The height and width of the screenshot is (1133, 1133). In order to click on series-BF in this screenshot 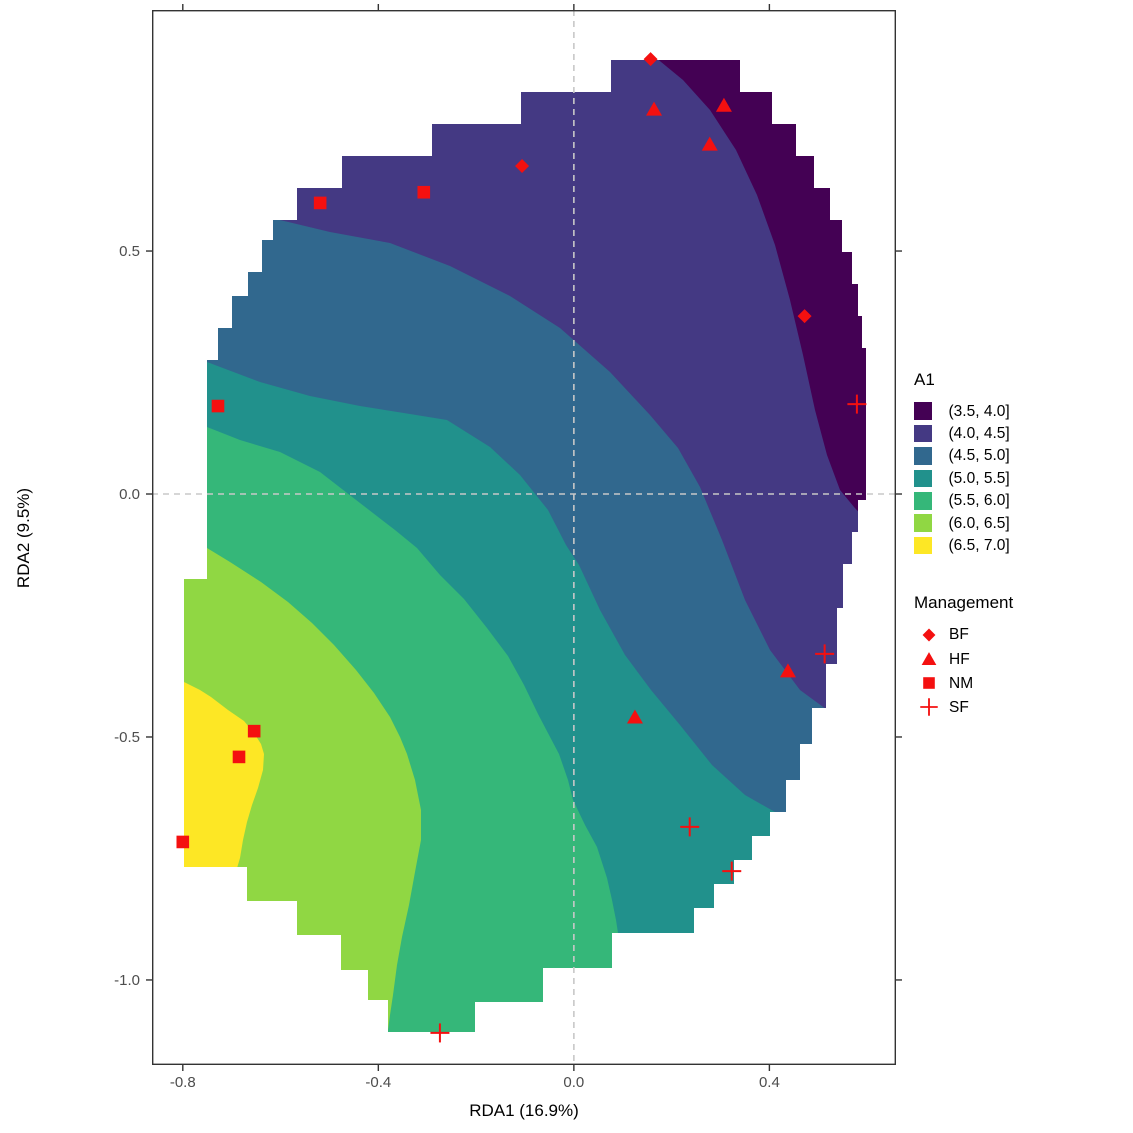, I will do `click(663, 188)`.